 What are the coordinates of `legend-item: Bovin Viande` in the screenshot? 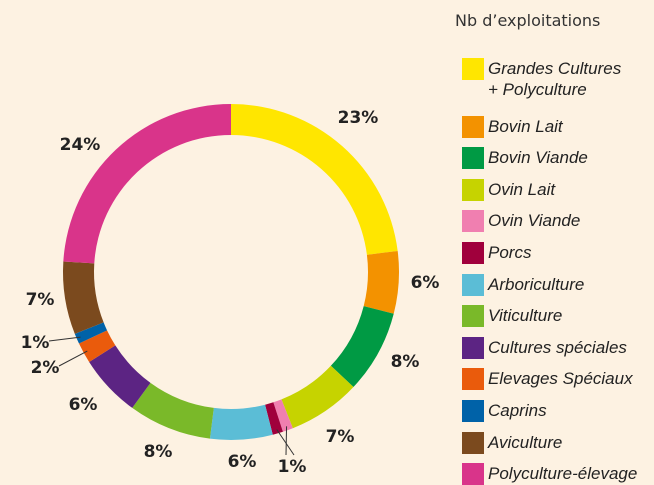 It's located at (525, 158).